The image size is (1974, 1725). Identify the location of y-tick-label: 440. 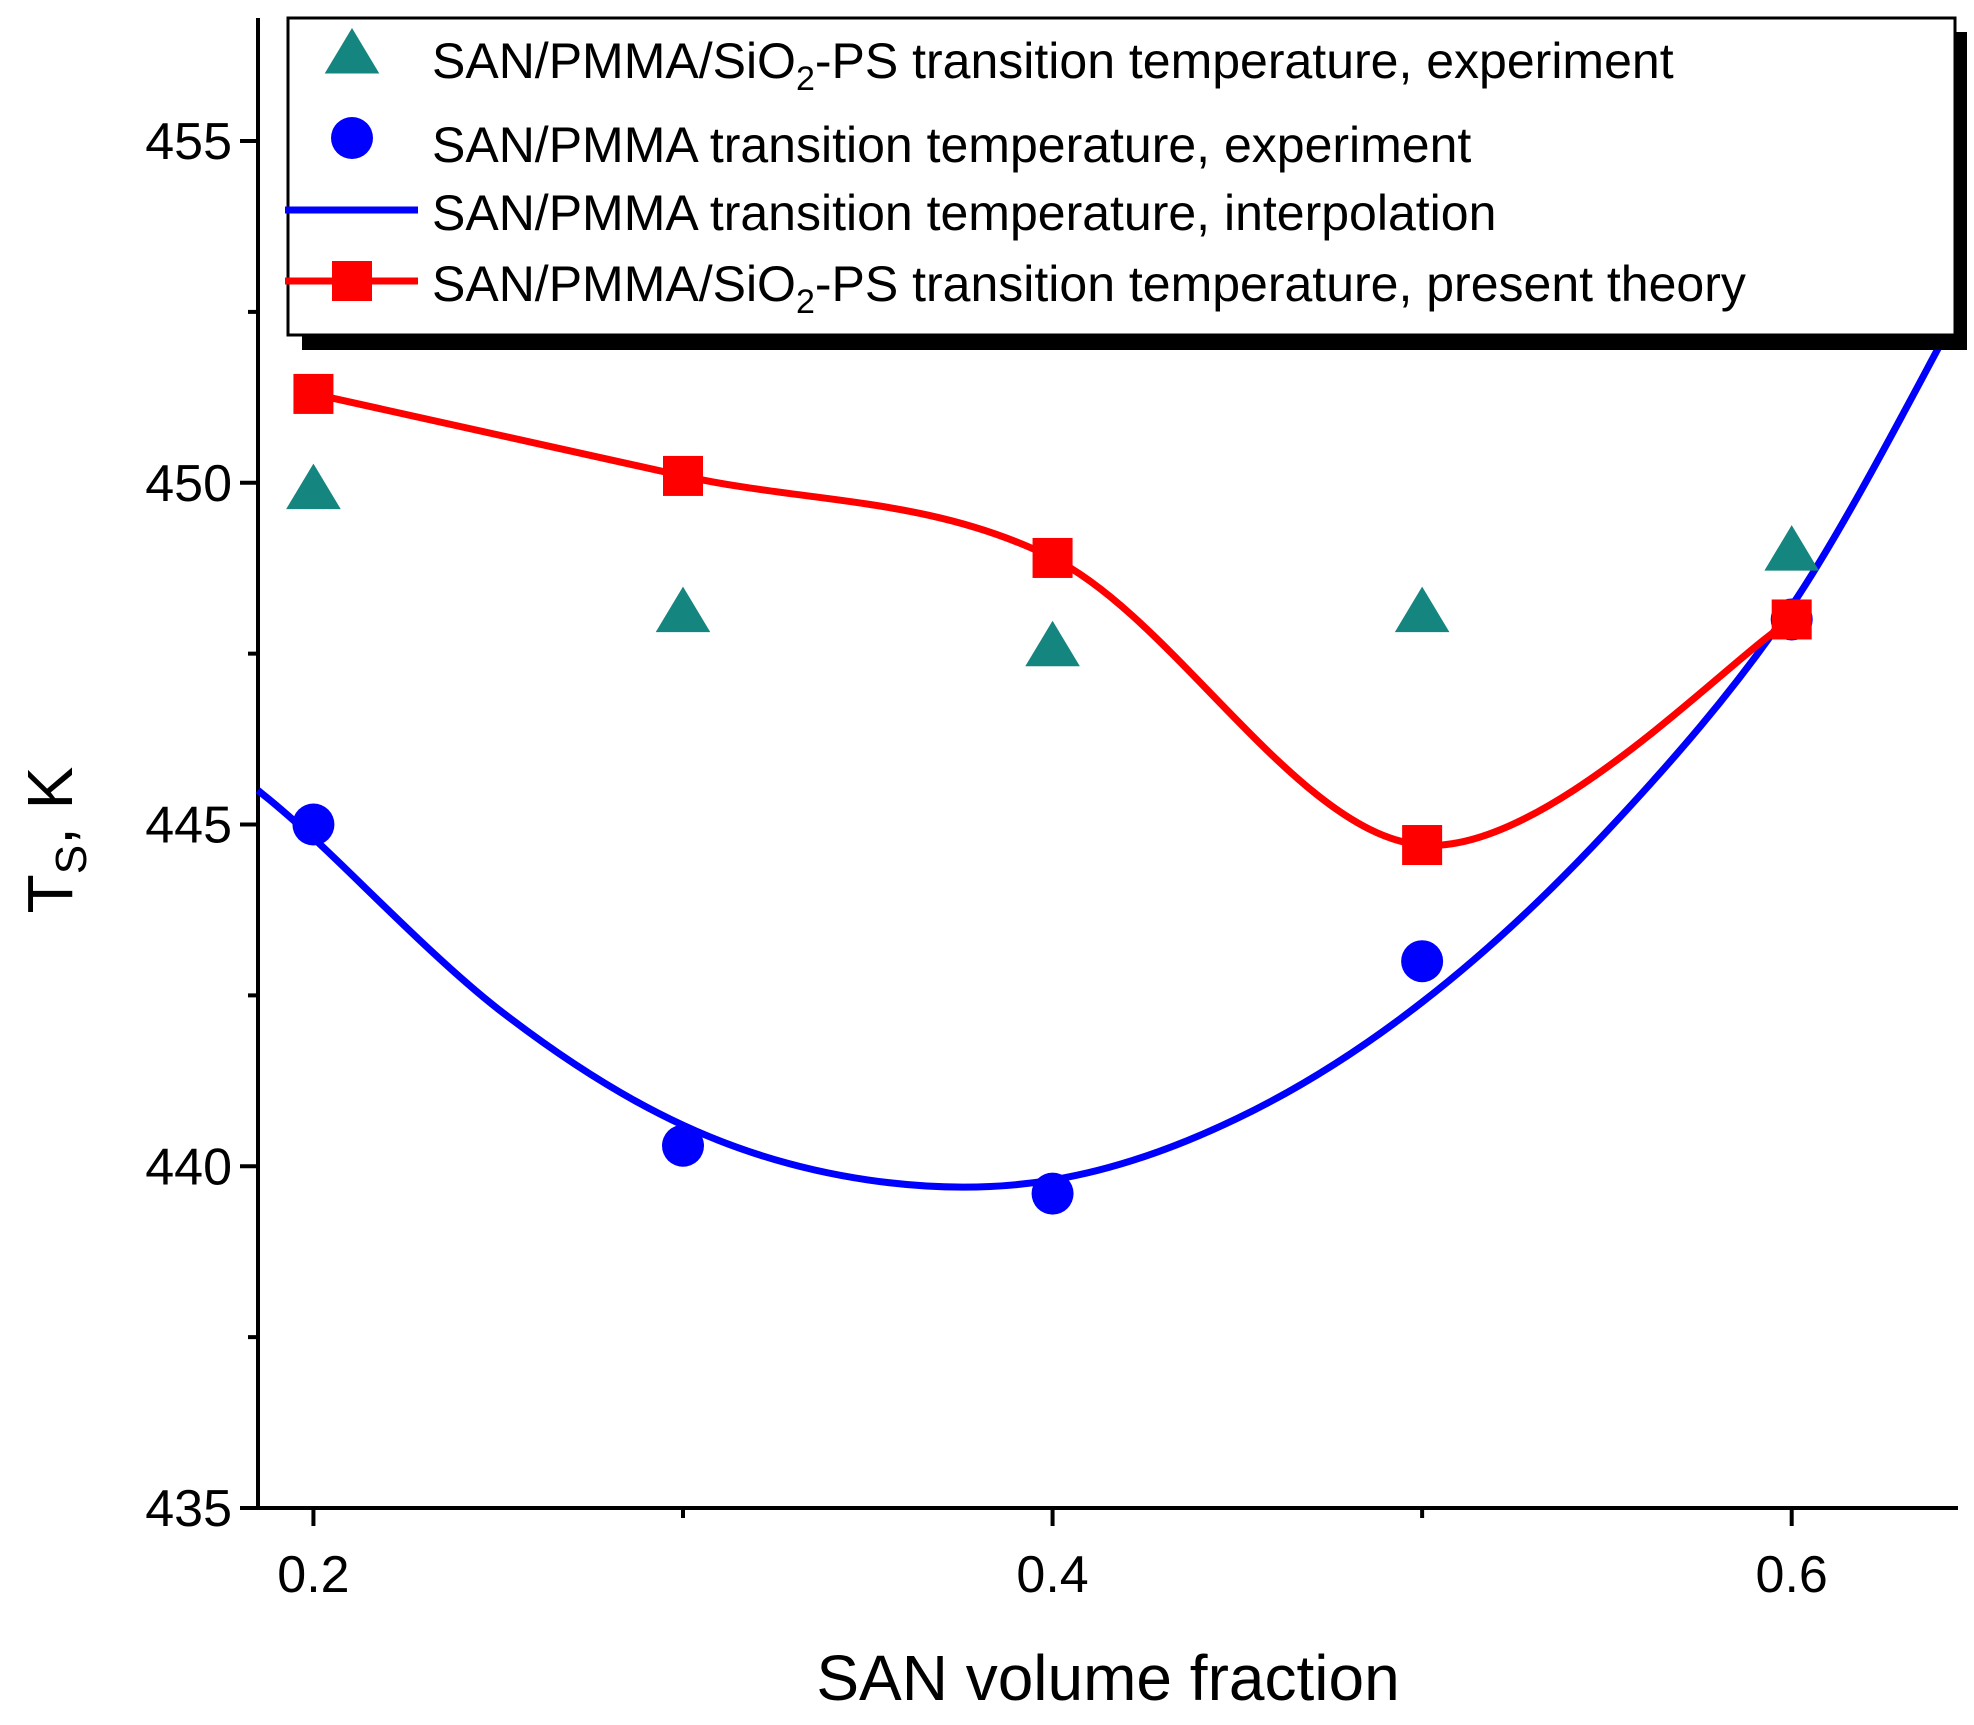
(188, 1167).